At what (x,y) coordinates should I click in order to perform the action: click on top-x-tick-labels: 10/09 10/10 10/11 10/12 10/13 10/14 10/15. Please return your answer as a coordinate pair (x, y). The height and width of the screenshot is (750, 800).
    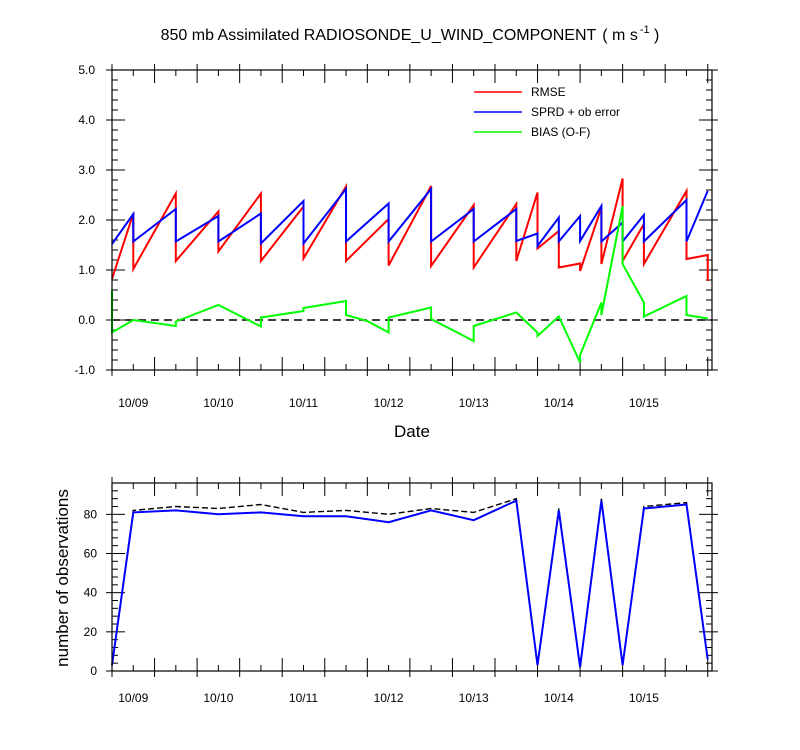
    Looking at the image, I should click on (388, 403).